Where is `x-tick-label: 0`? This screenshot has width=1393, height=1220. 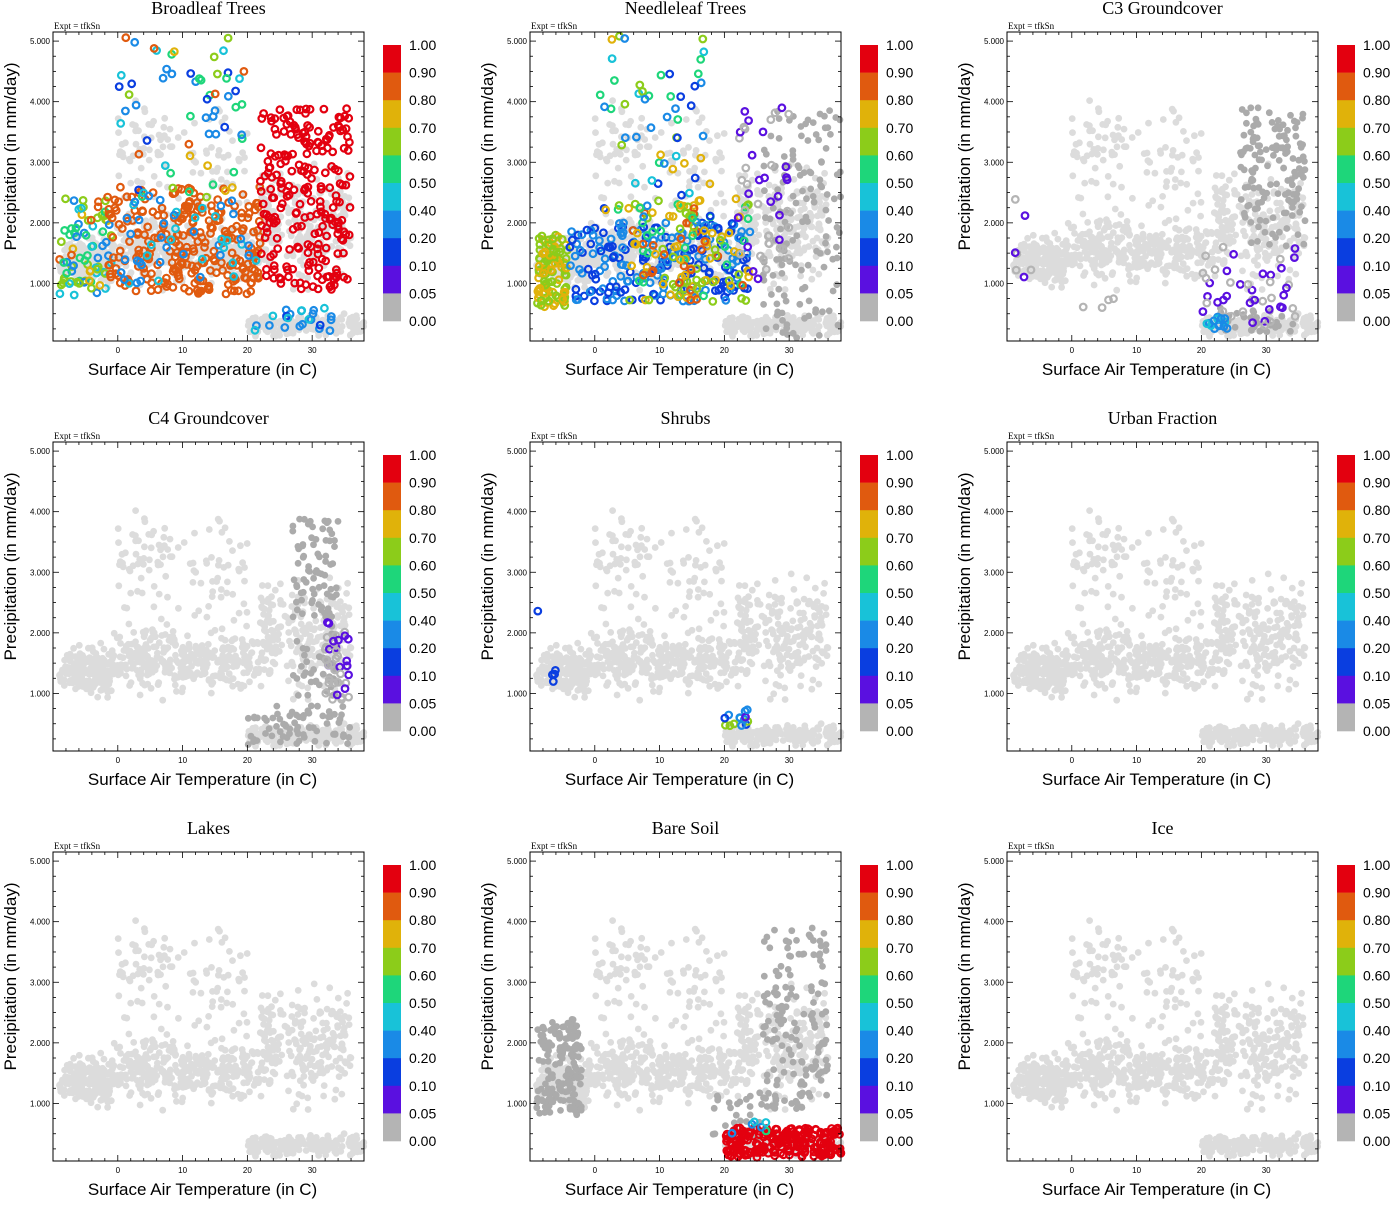 x-tick-label: 0 is located at coordinates (595, 350).